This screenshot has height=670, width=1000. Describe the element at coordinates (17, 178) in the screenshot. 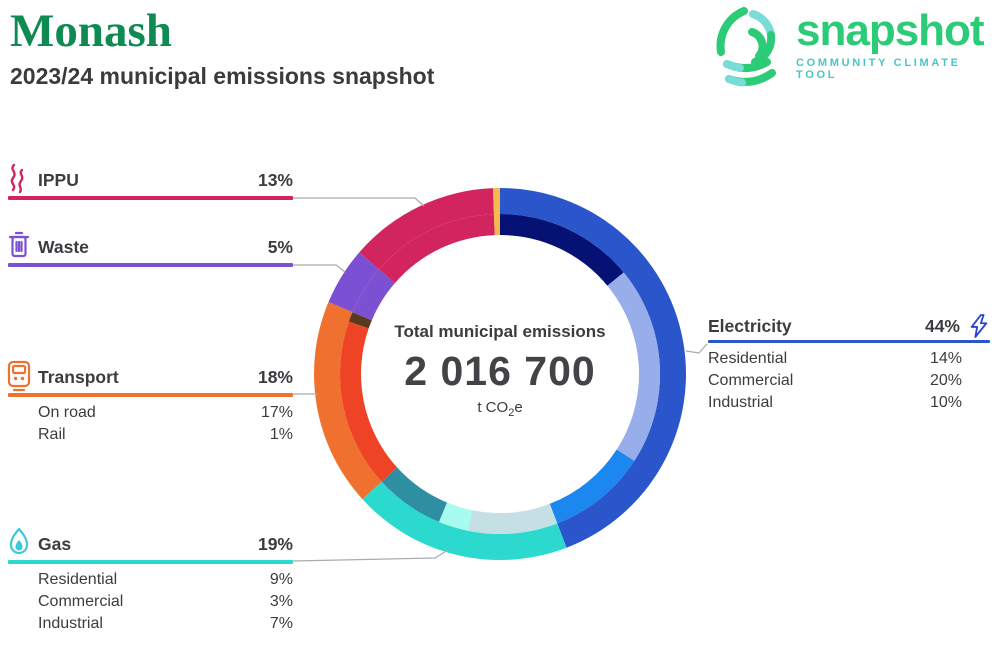

I see `smoke-icon` at that location.